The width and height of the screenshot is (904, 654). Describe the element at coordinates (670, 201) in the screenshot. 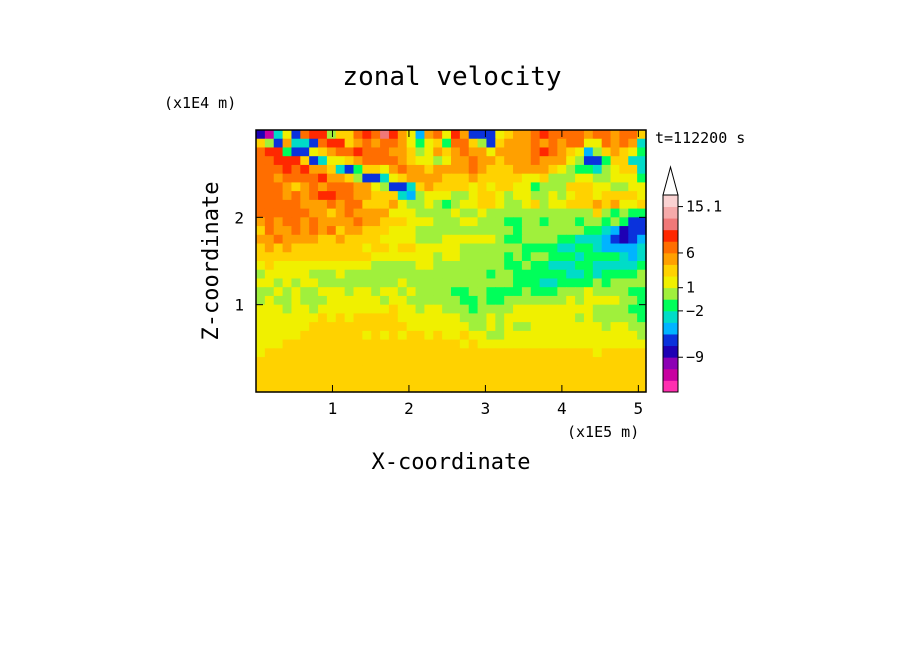

I see `colorbar-swatch` at that location.